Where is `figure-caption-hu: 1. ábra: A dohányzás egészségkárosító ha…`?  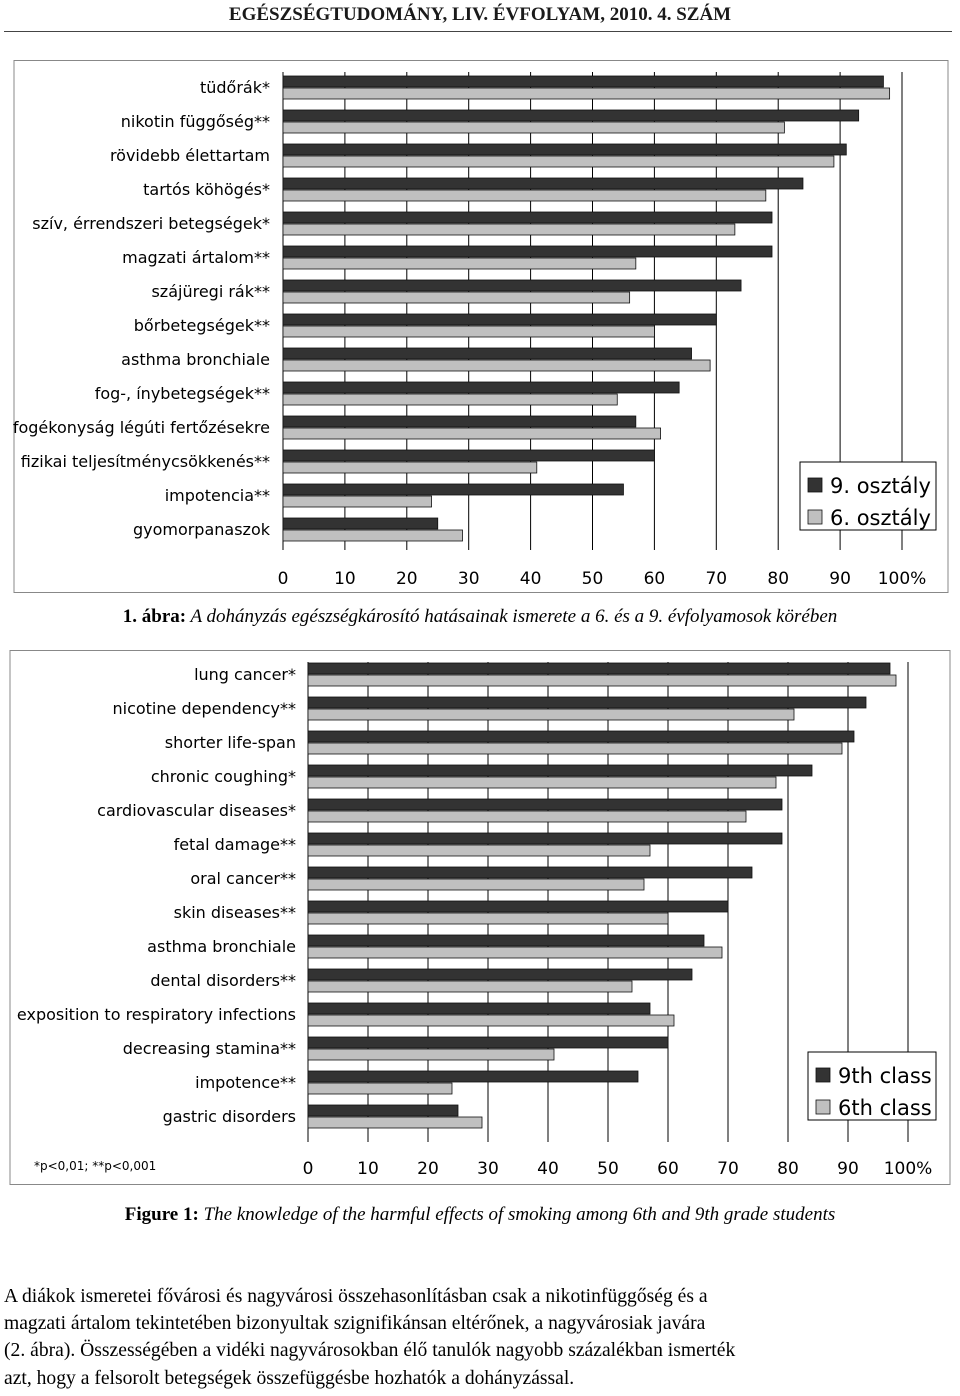 figure-caption-hu: 1. ábra: A dohányzás egészségkárosító ha… is located at coordinates (480, 617).